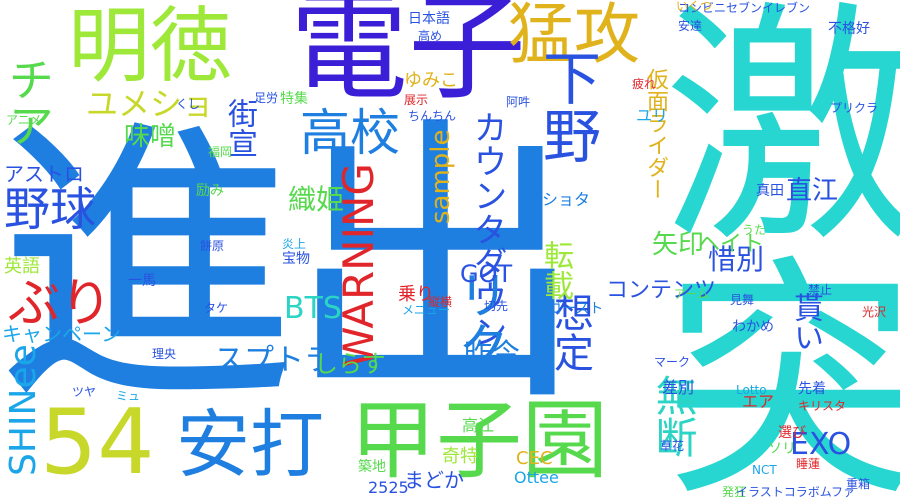 Image resolution: width=900 pixels, height=500 pixels. Describe the element at coordinates (754, 230) in the screenshot. I see `word-uta: うた` at that location.